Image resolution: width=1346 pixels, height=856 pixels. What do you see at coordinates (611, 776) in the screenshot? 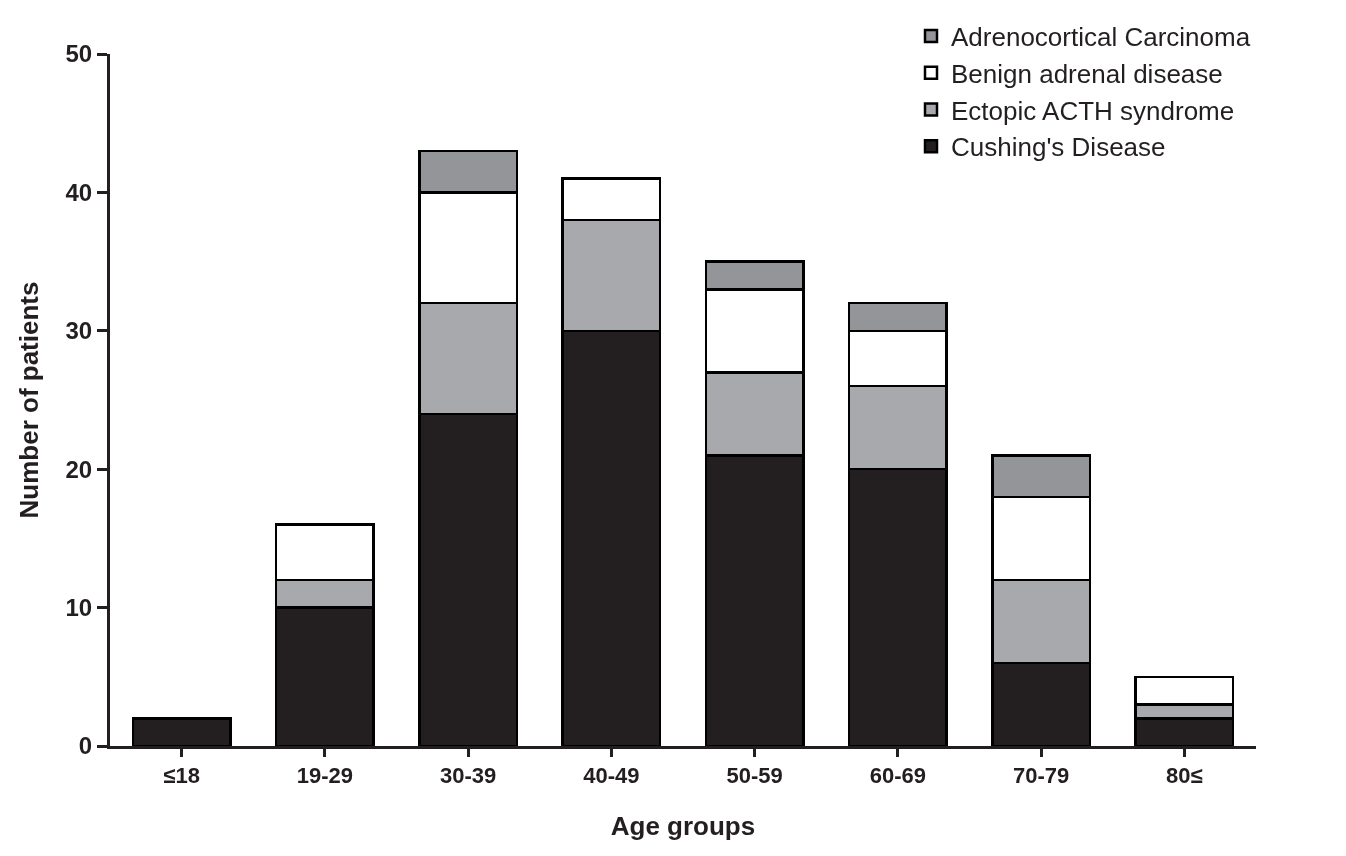
I see `x-tick-label: 40-49` at bounding box center [611, 776].